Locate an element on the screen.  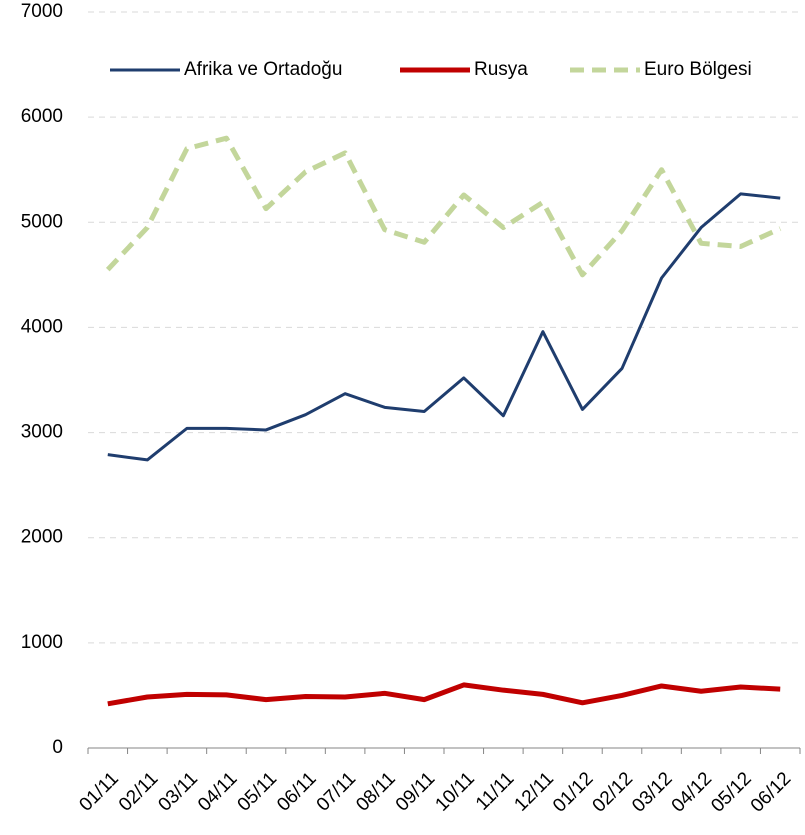
y-tick-label: 0 is located at coordinates (57, 747).